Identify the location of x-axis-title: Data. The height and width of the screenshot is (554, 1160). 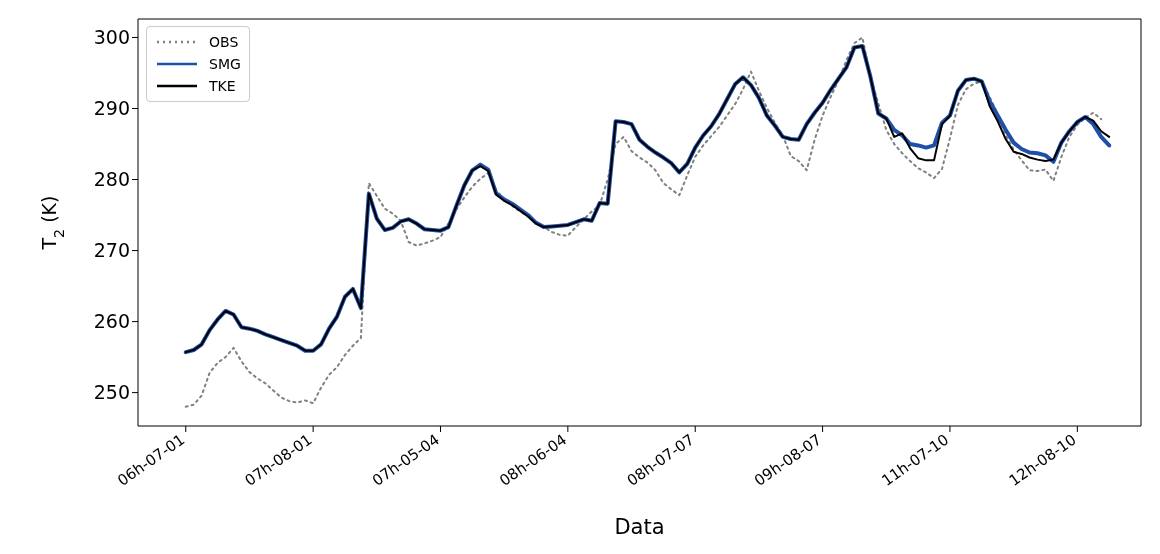
(639, 527).